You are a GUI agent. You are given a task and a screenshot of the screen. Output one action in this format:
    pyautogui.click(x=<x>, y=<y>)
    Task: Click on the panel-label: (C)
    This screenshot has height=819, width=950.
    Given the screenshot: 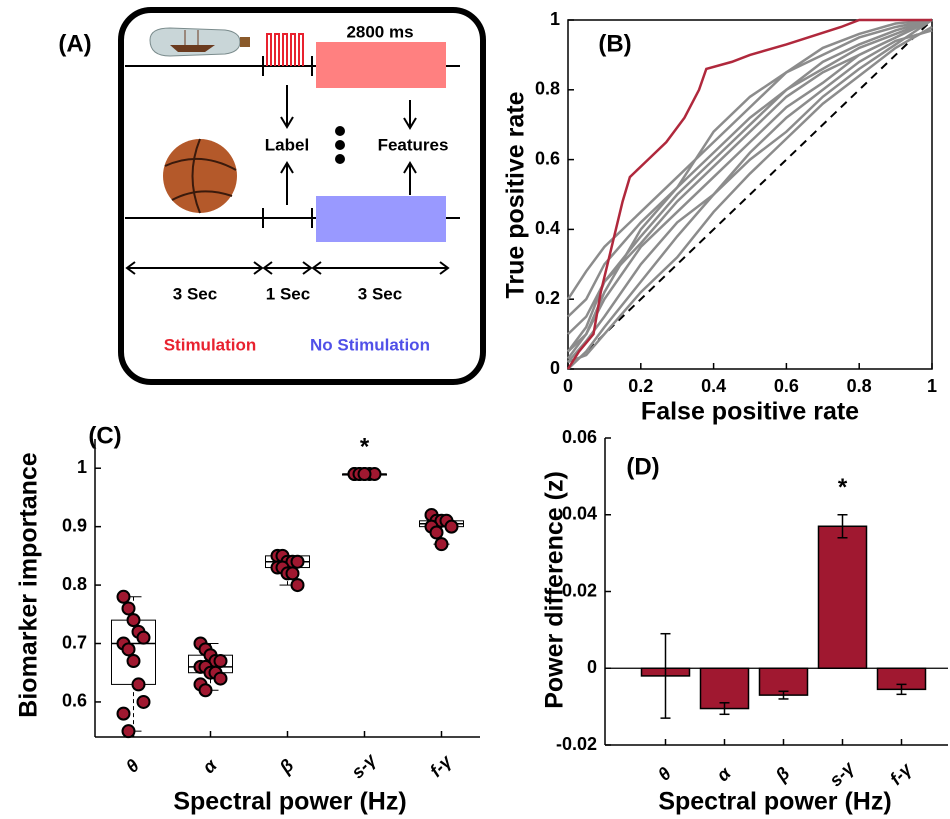 What is the action you would take?
    pyautogui.click(x=104, y=435)
    